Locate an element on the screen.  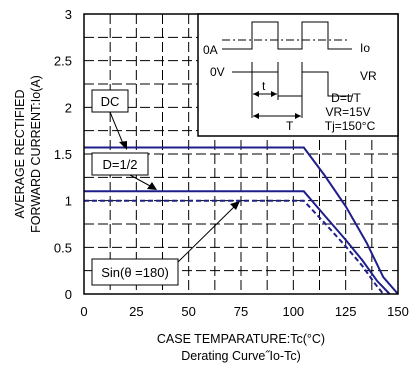
label-0v: 0V is located at coordinates (217, 72).